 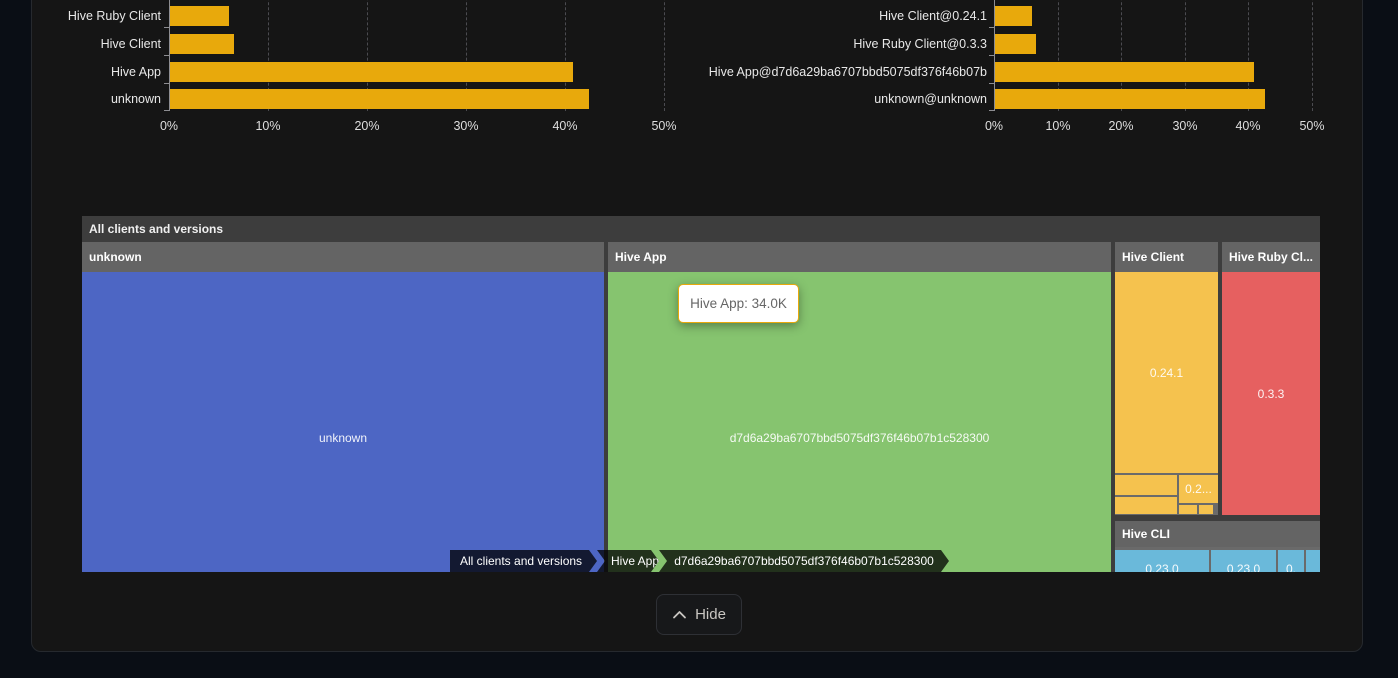 What do you see at coordinates (628, 561) in the screenshot?
I see `breadcrumb-item-hive-app: Hive App` at bounding box center [628, 561].